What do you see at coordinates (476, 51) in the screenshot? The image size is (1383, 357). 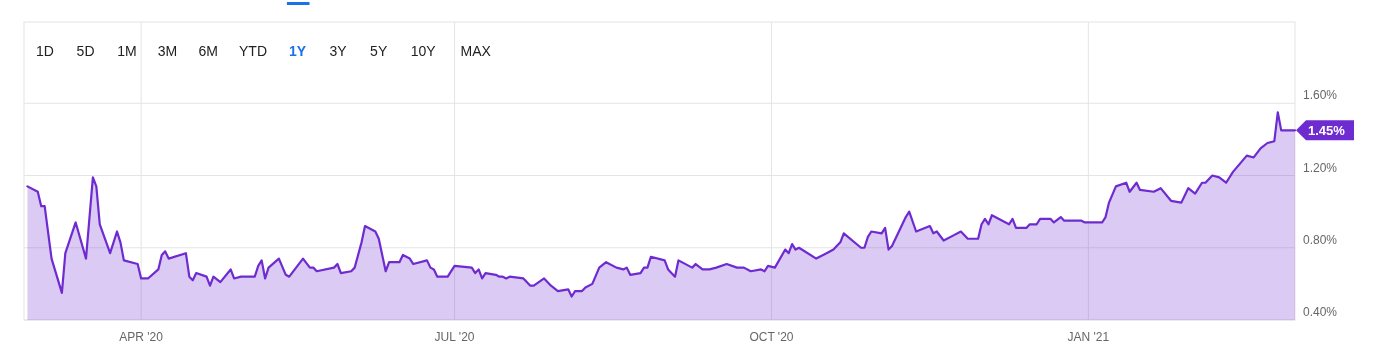 I see `annotation: MAX` at bounding box center [476, 51].